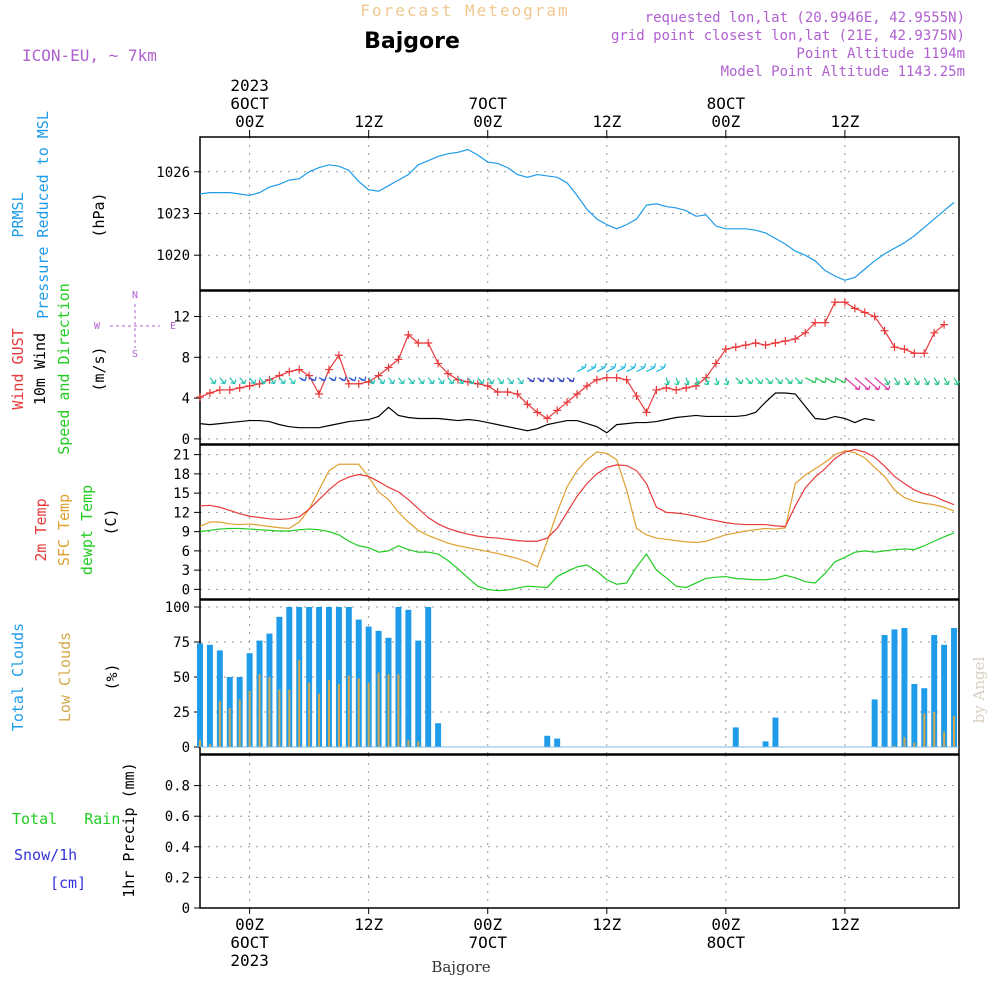 This screenshot has height=1000, width=1000. What do you see at coordinates (181, 318) in the screenshot?
I see `ytick-label-1-3: 12` at bounding box center [181, 318].